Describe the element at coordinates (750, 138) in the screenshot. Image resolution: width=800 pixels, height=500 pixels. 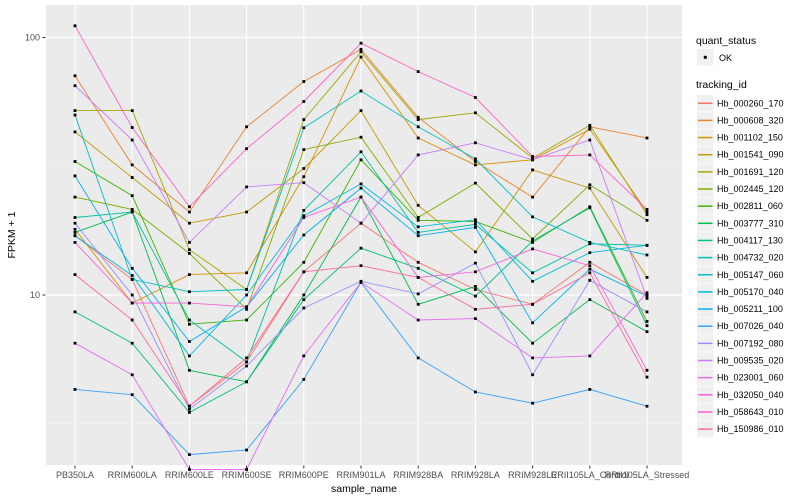
I see `legend-item-label: Hb_001102_150` at that location.